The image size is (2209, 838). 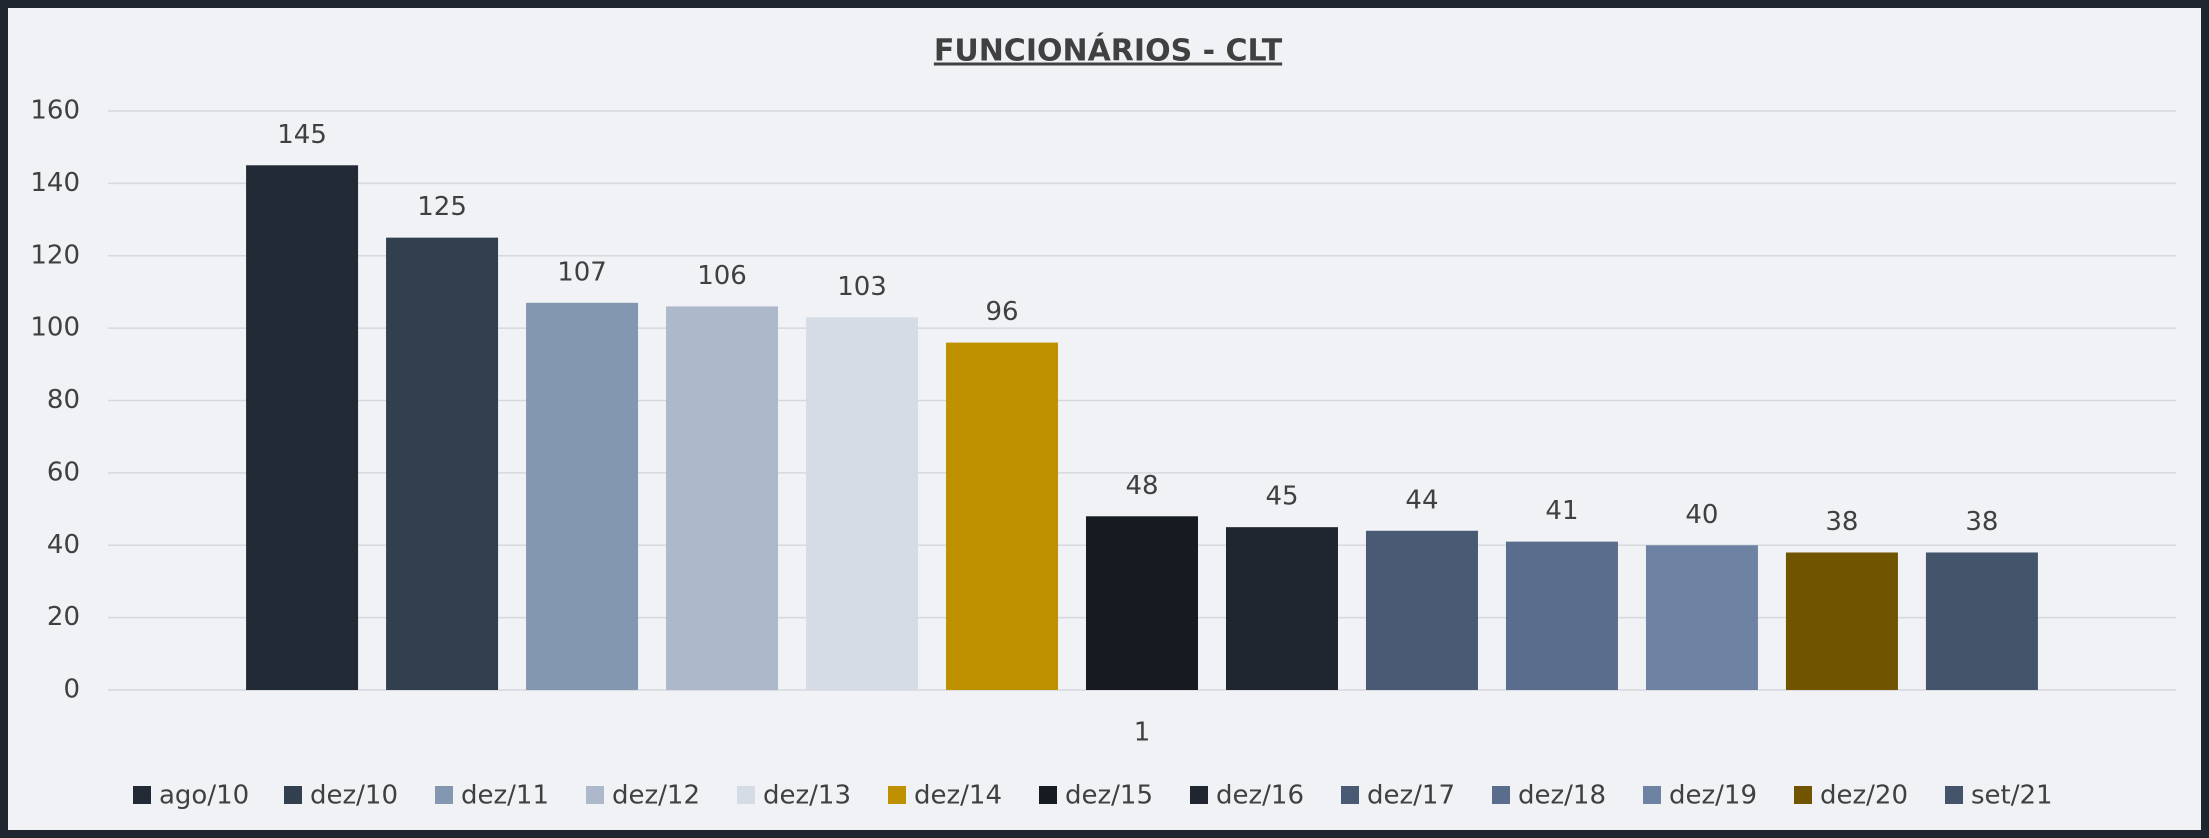 I want to click on y-tick-label: 80, so click(x=63, y=400).